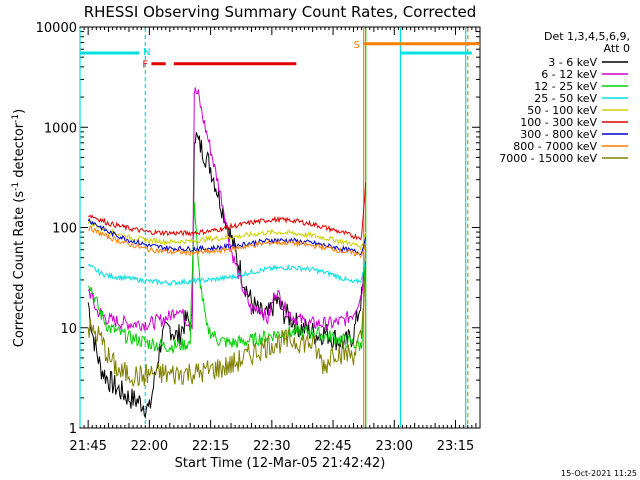 This screenshot has height=480, width=640. I want to click on x-tick-label: 21:45, so click(87, 446).